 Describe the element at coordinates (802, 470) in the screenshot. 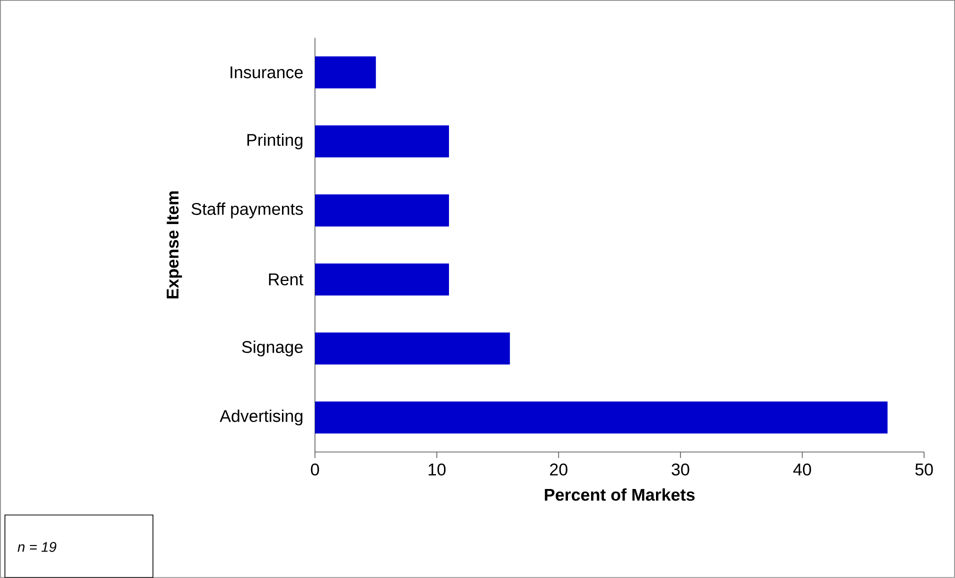

I see `x-tick-label: 40` at that location.